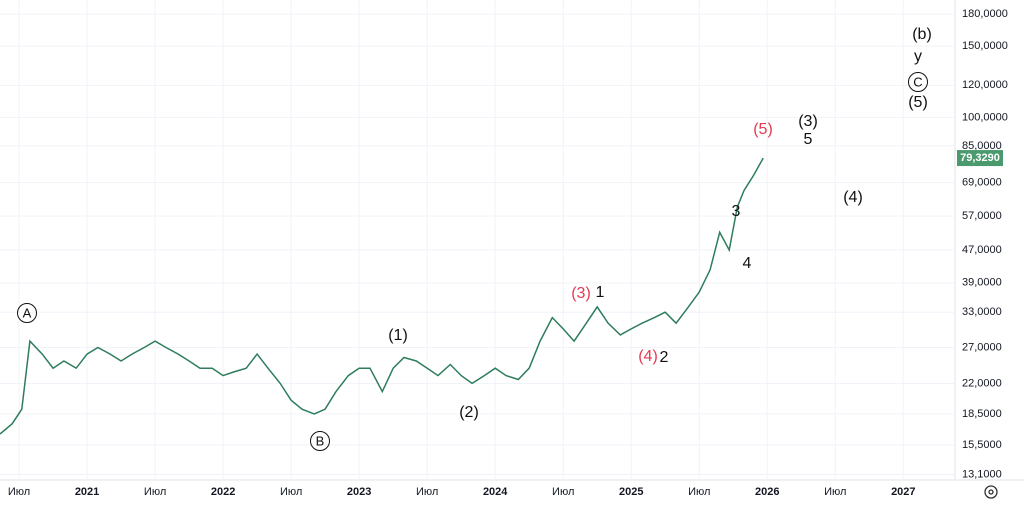  Describe the element at coordinates (223, 492) in the screenshot. I see `x-tick-label: 2022` at that location.